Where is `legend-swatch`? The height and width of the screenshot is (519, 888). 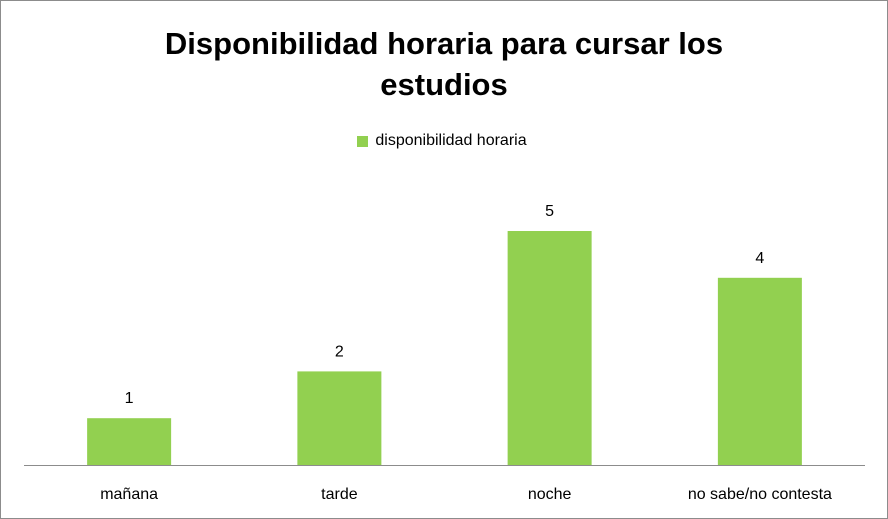
legend-swatch is located at coordinates (363, 141).